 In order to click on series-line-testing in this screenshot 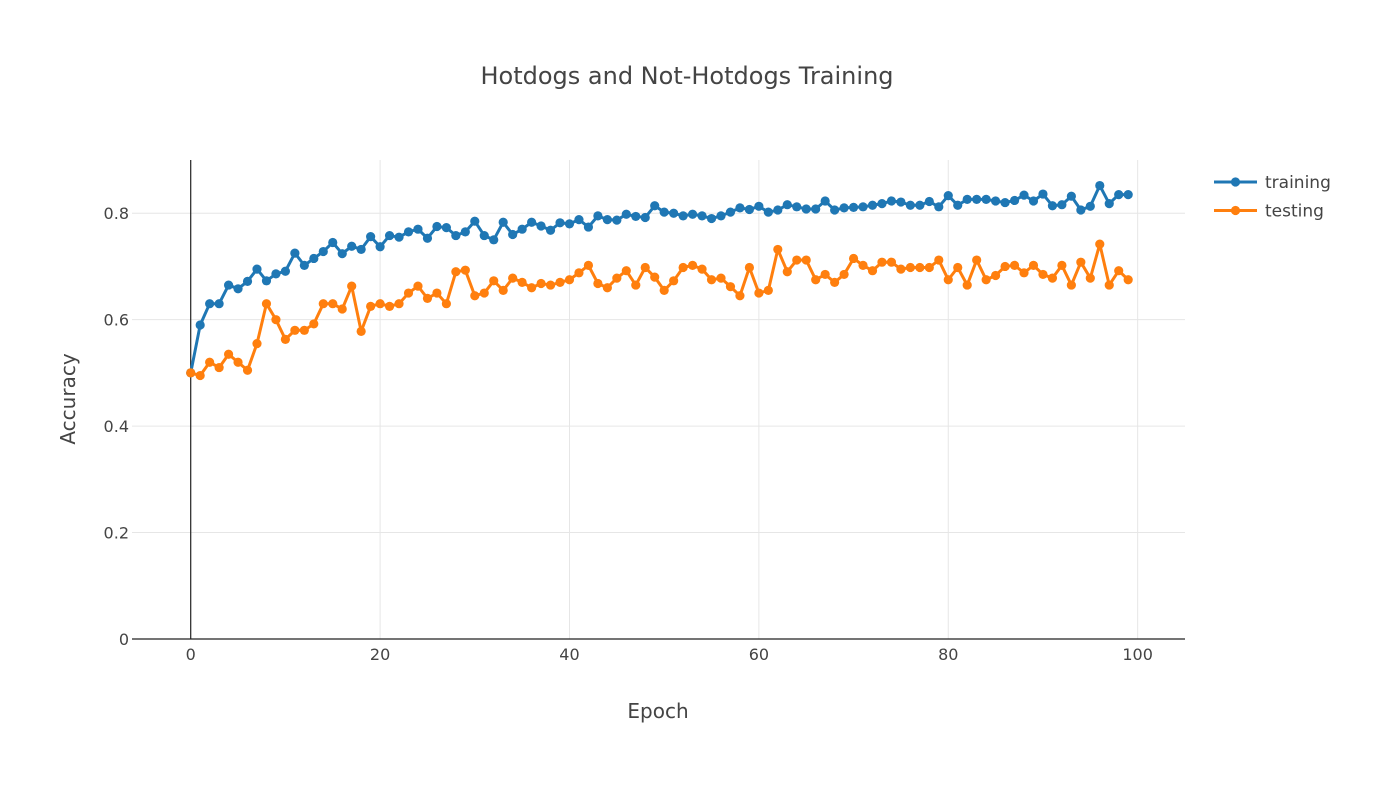, I will do `click(660, 310)`.